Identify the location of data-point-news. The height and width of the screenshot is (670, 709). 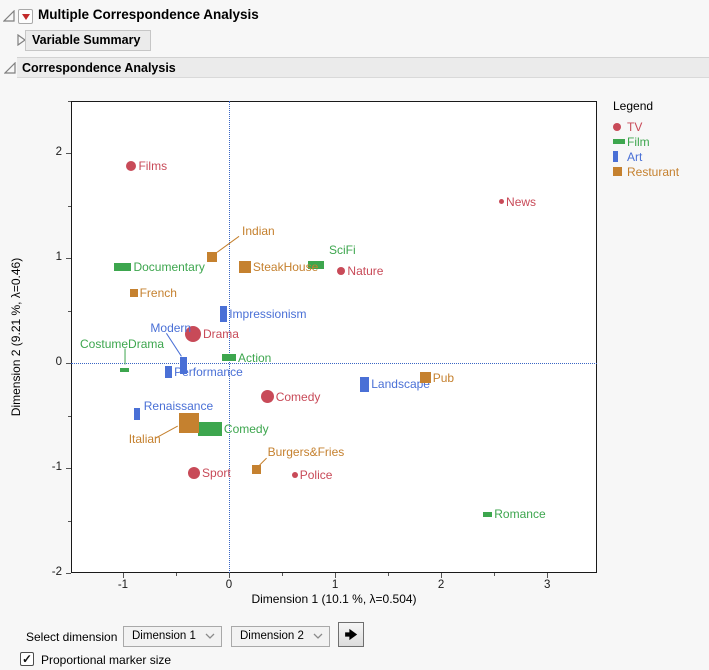
(502, 202).